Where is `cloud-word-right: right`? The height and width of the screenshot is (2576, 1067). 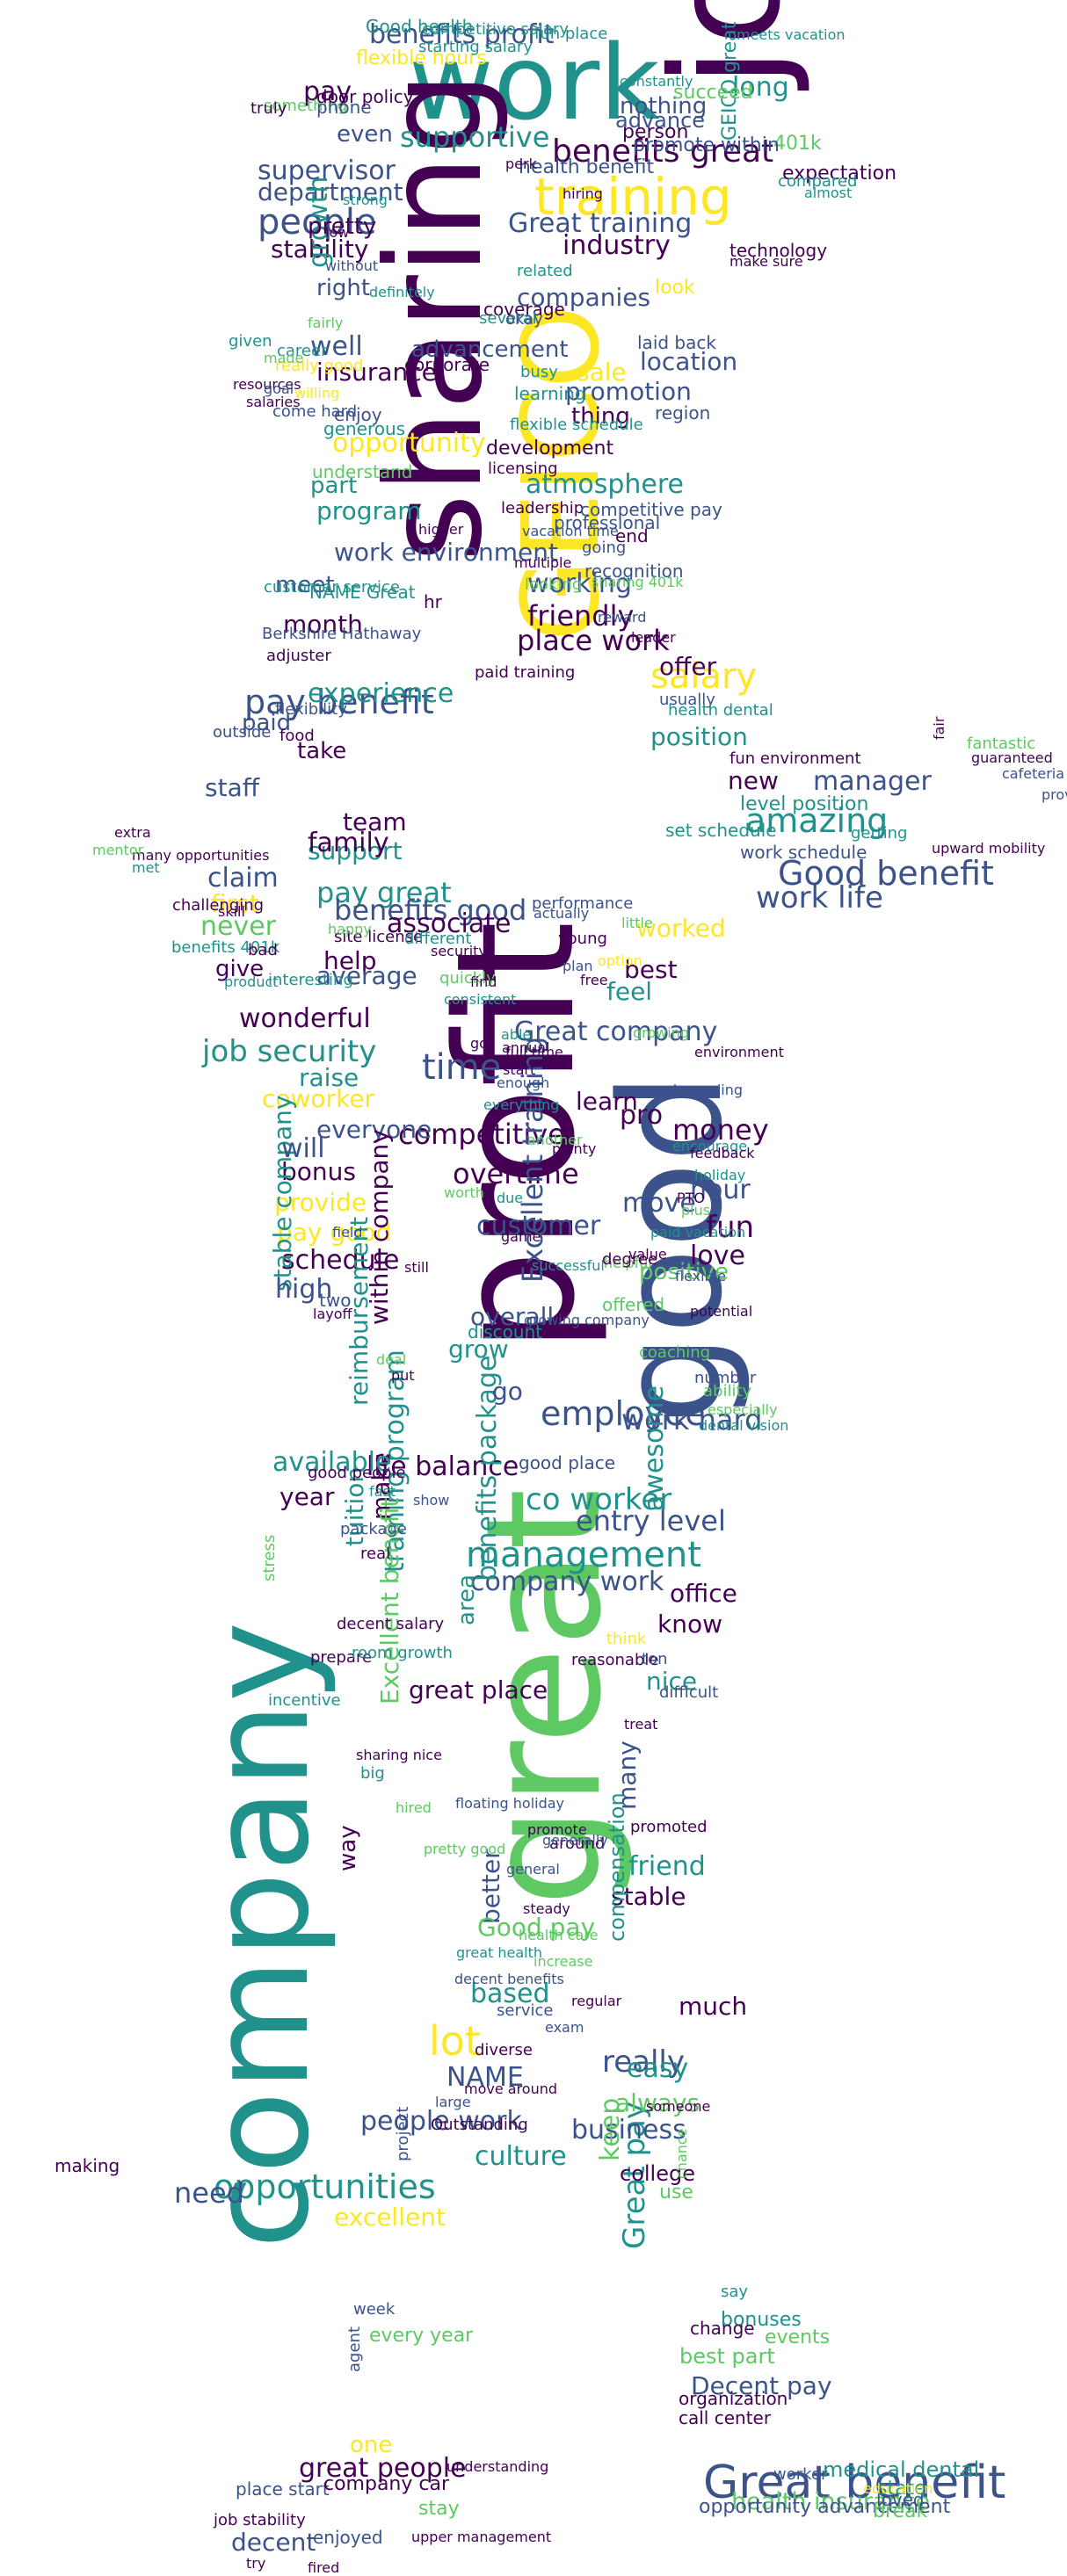 cloud-word-right: right is located at coordinates (343, 288).